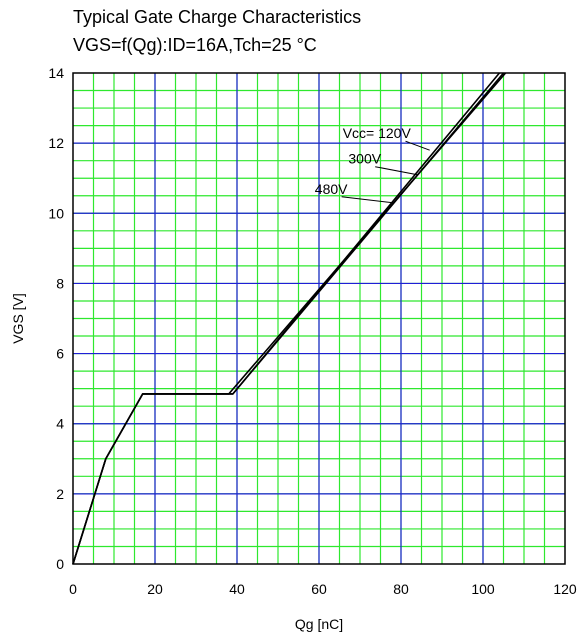 This screenshot has height=638, width=583. What do you see at coordinates (56, 213) in the screenshot?
I see `y-tick-label: 10` at bounding box center [56, 213].